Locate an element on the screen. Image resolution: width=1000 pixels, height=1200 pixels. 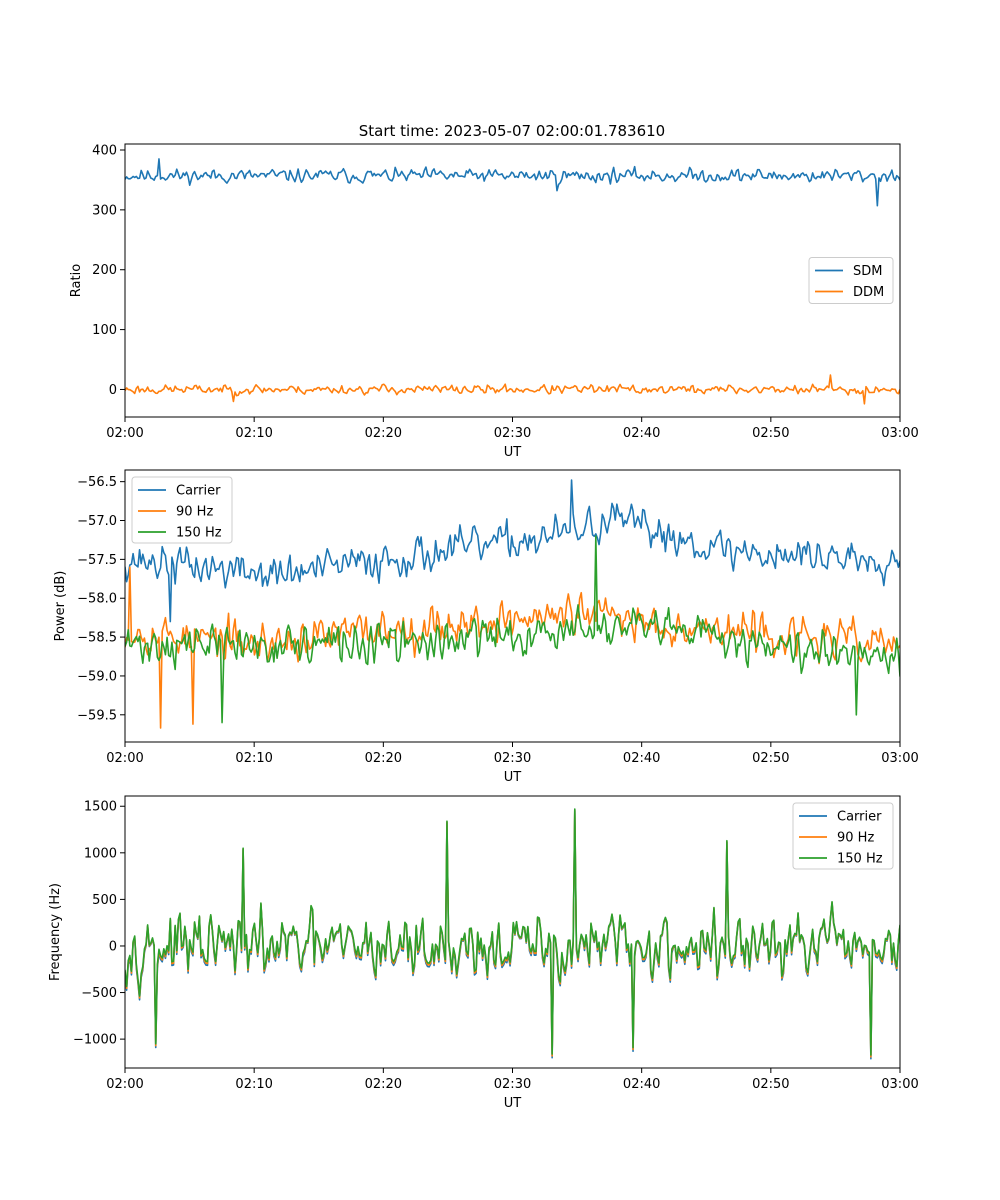
x-tick-label-power: 02:10 is located at coordinates (253, 758).